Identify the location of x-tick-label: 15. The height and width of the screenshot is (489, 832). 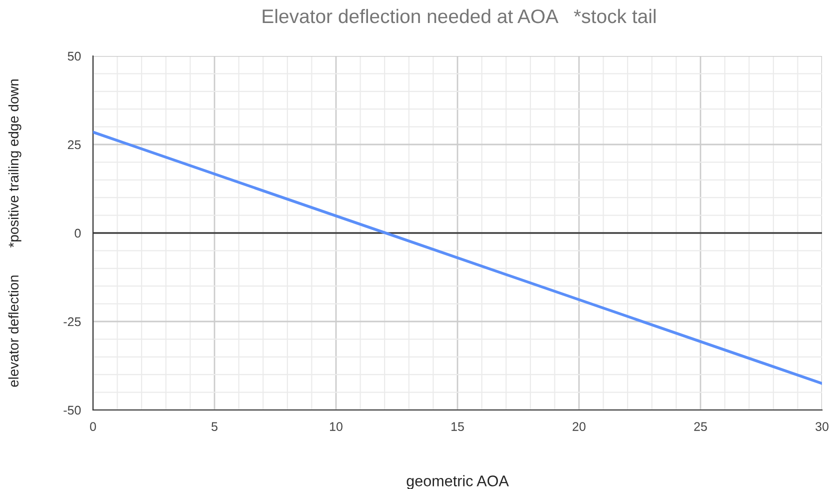
(458, 426).